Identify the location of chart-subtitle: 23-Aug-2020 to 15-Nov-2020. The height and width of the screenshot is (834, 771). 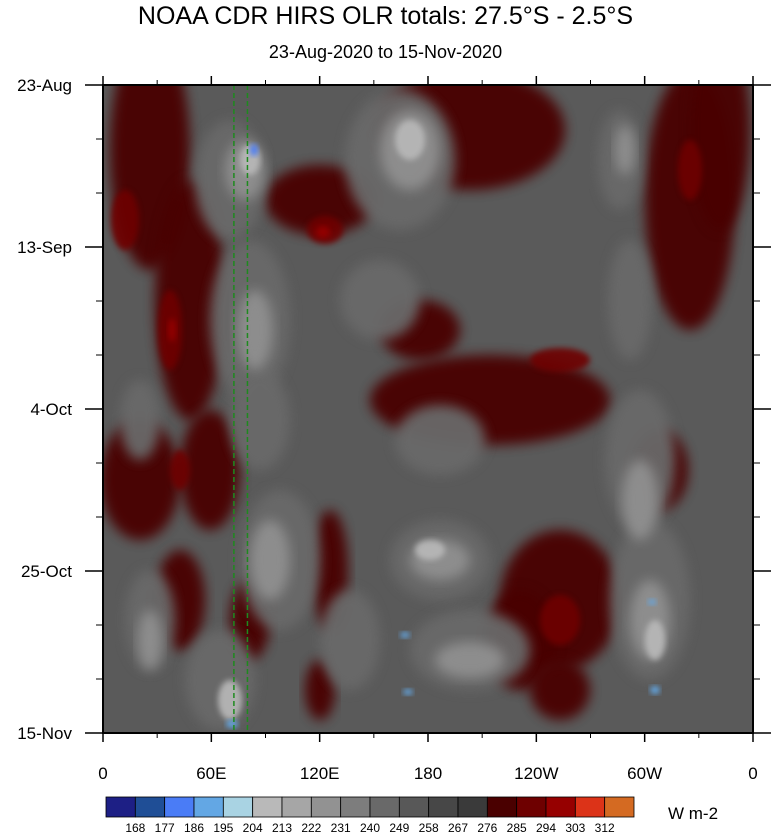
(385, 52).